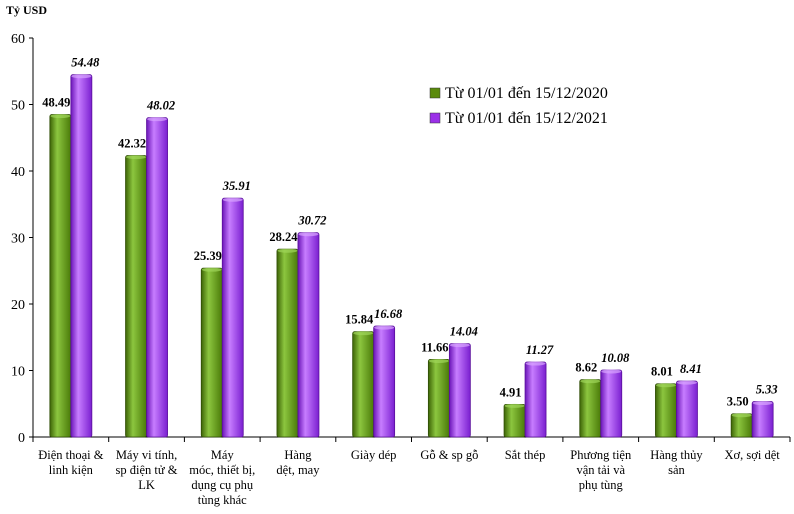 The height and width of the screenshot is (514, 794). What do you see at coordinates (298, 470) in the screenshot?
I see `category-label-line: dệt, may` at bounding box center [298, 470].